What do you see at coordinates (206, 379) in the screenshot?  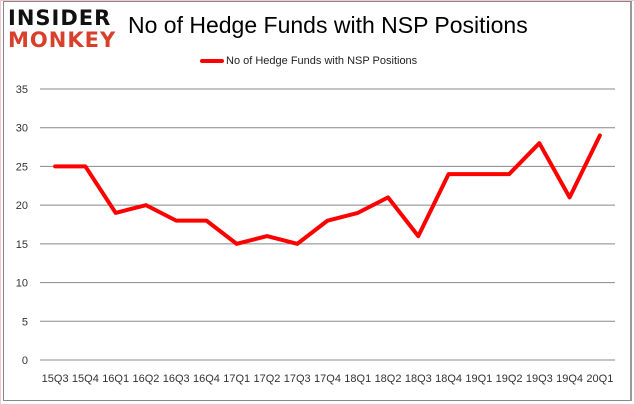 I see `x-tick-label: 16Q4` at bounding box center [206, 379].